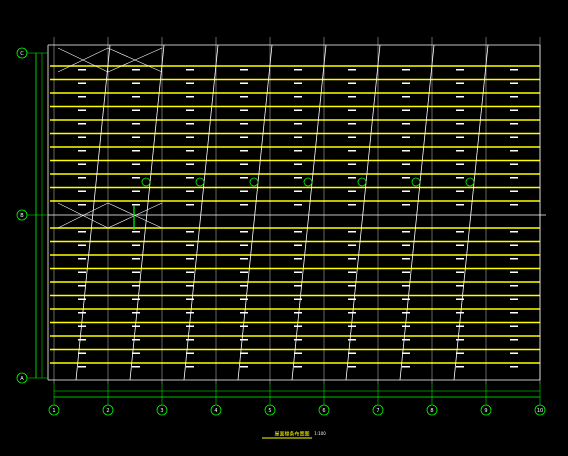 Image resolution: width=568 pixels, height=456 pixels. What do you see at coordinates (291, 434) in the screenshot?
I see `drawing-title: 屋面檩条布置图` at bounding box center [291, 434].